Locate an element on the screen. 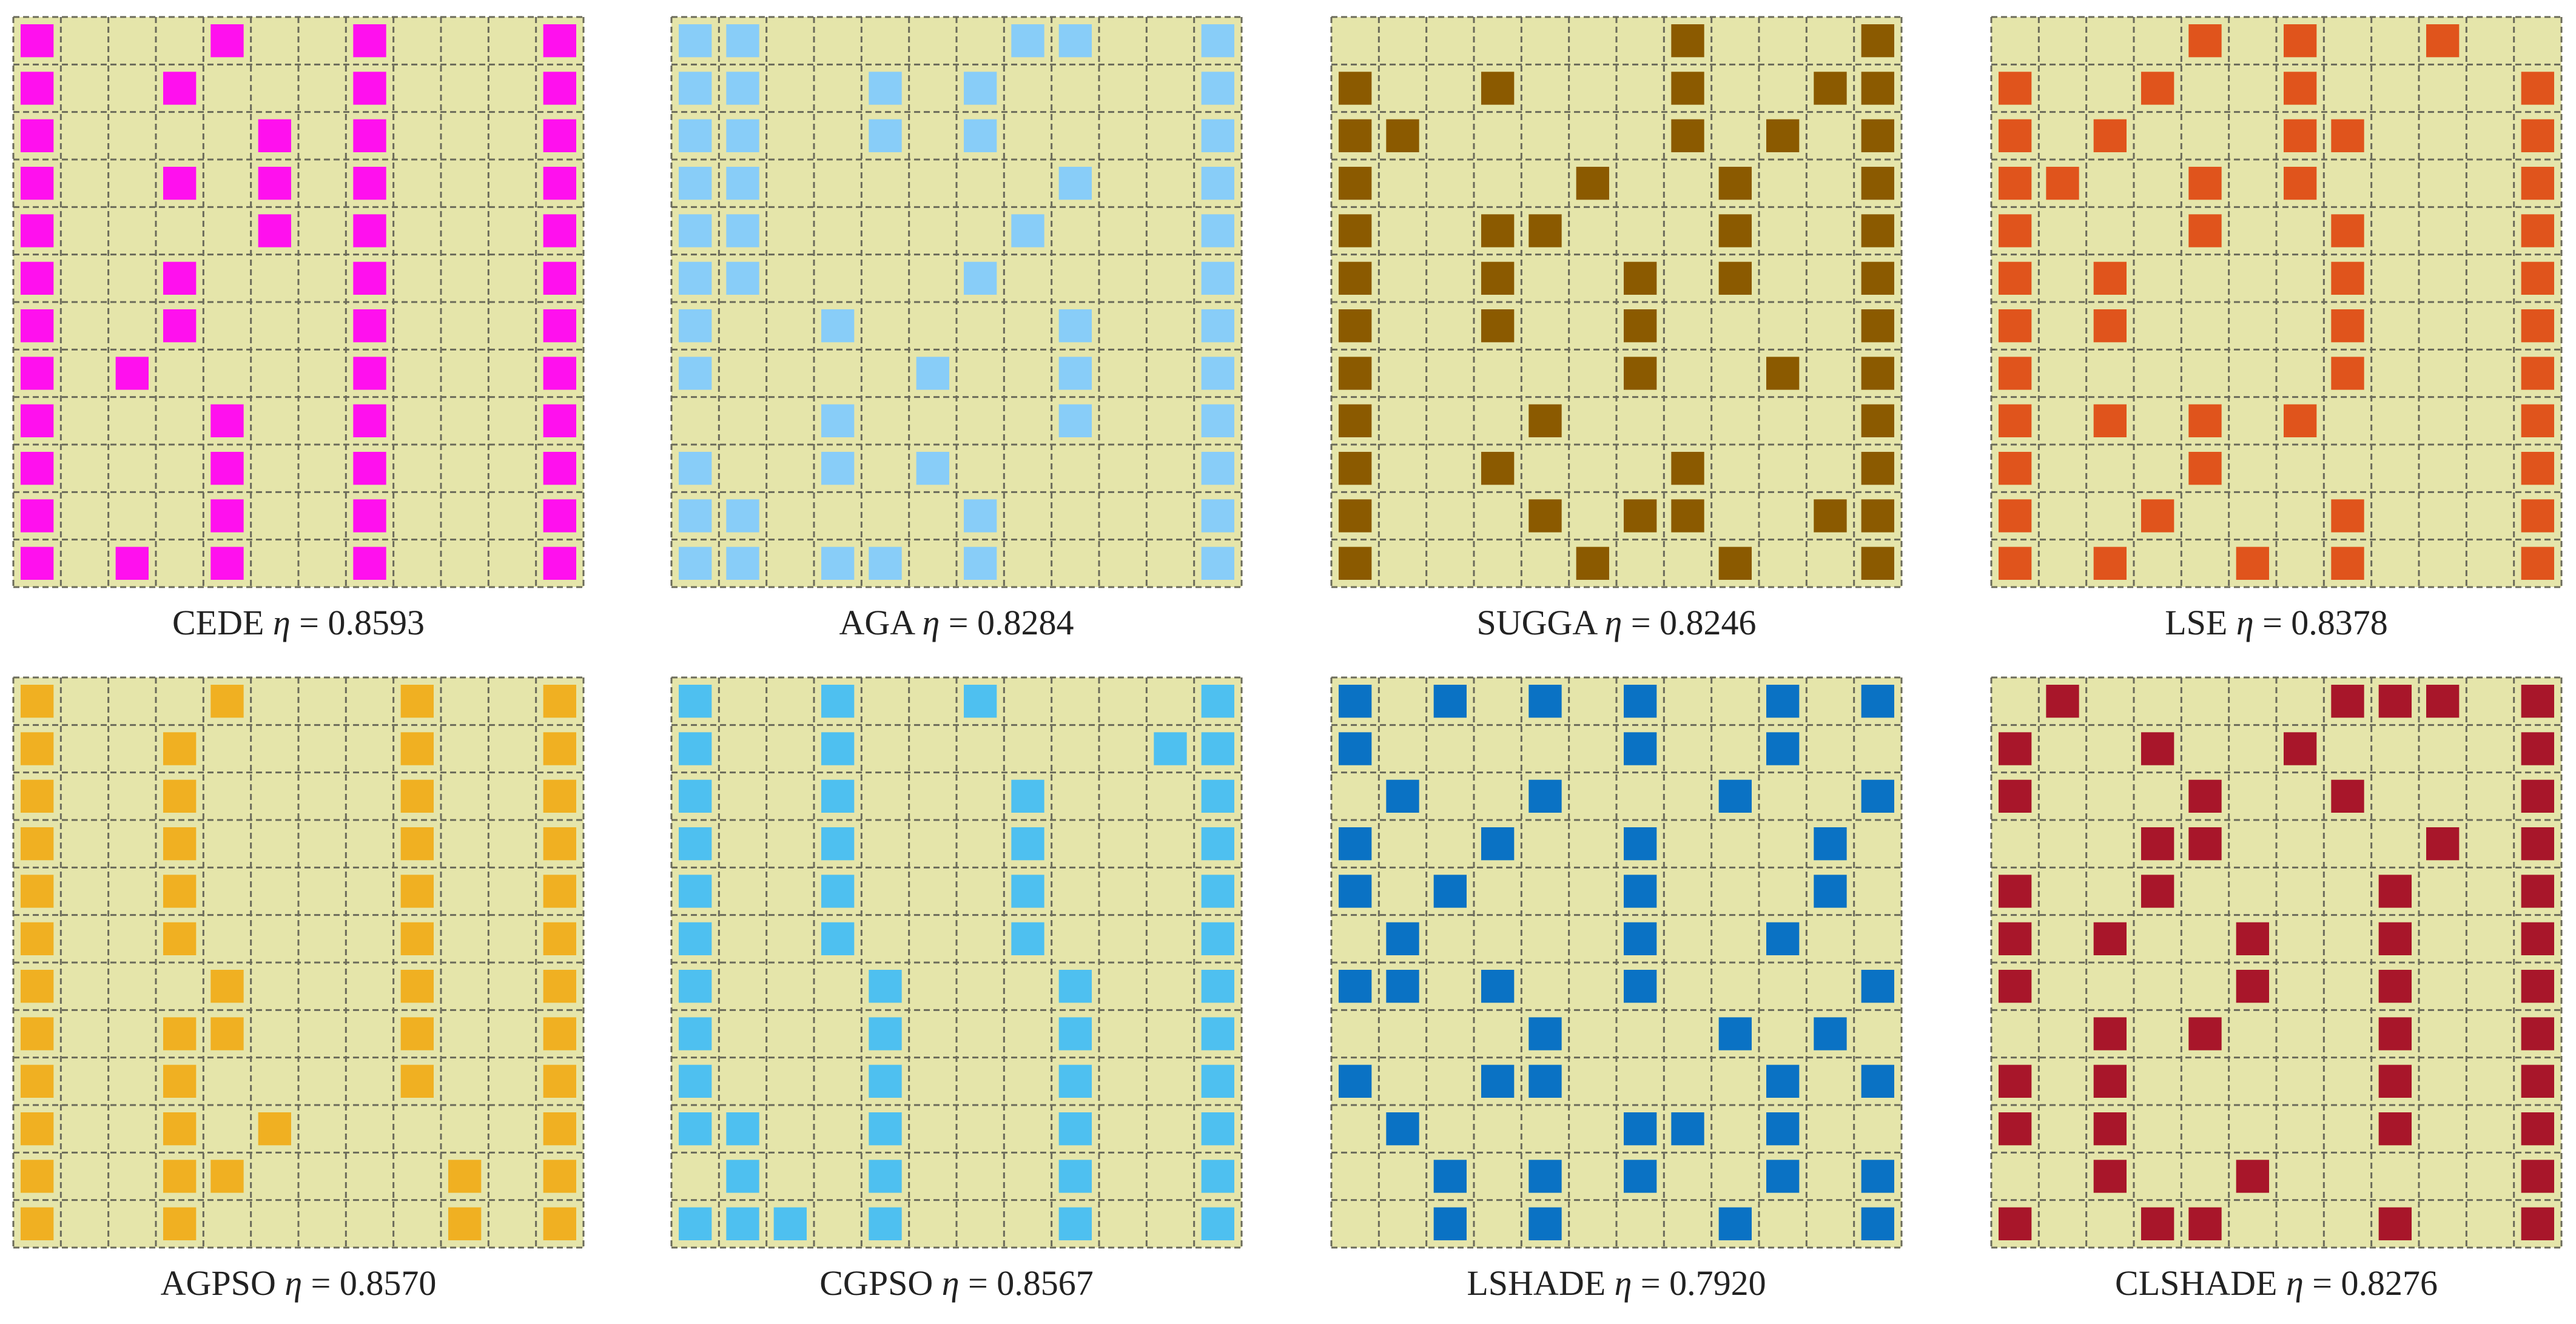 The image size is (2576, 1324). panel-agpso: AGPSO η = 0.8570 is located at coordinates (298, 998).